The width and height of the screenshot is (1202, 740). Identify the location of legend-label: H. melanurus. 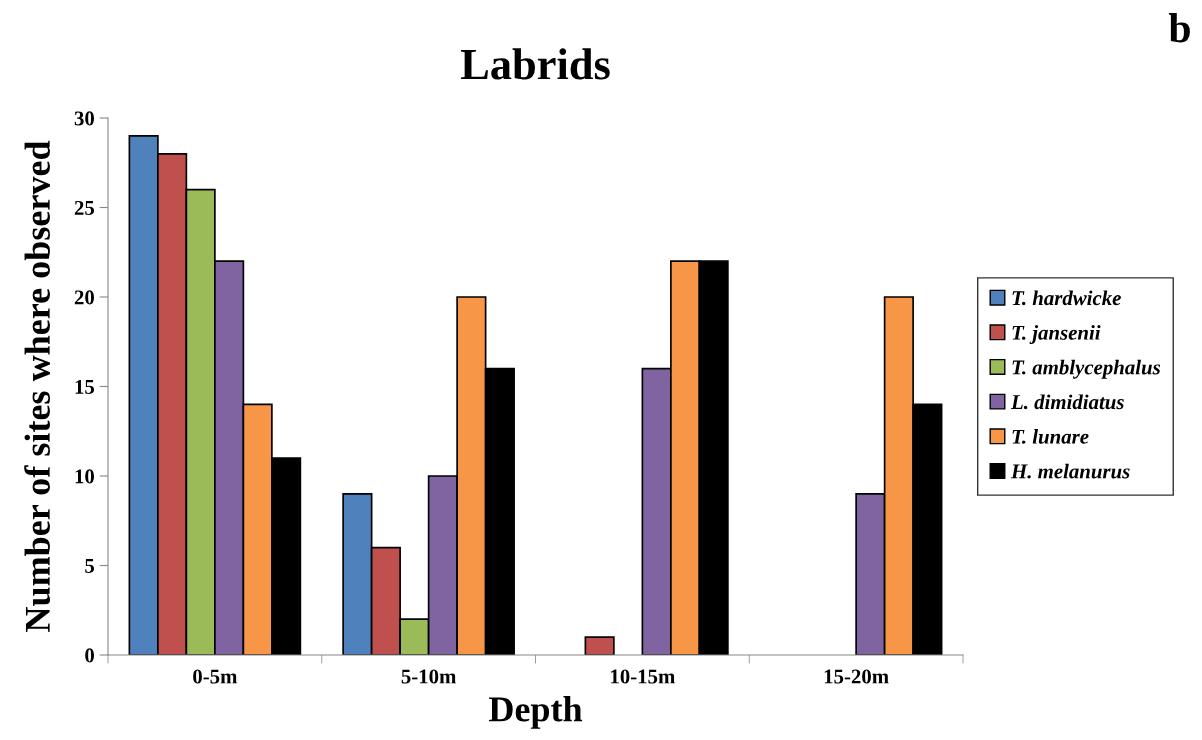
(1070, 471).